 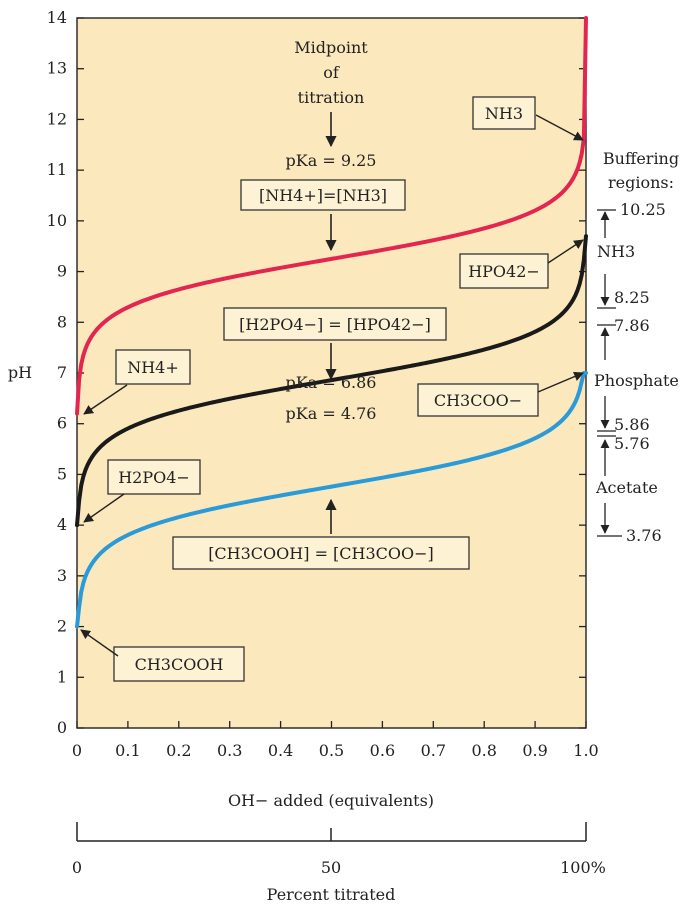 I want to click on midpoint-line-1: Midpoint, so click(x=331, y=47).